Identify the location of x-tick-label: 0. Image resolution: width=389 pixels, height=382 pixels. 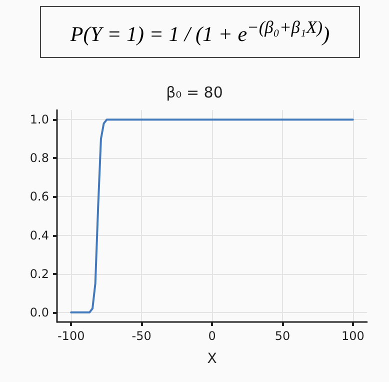
(212, 336).